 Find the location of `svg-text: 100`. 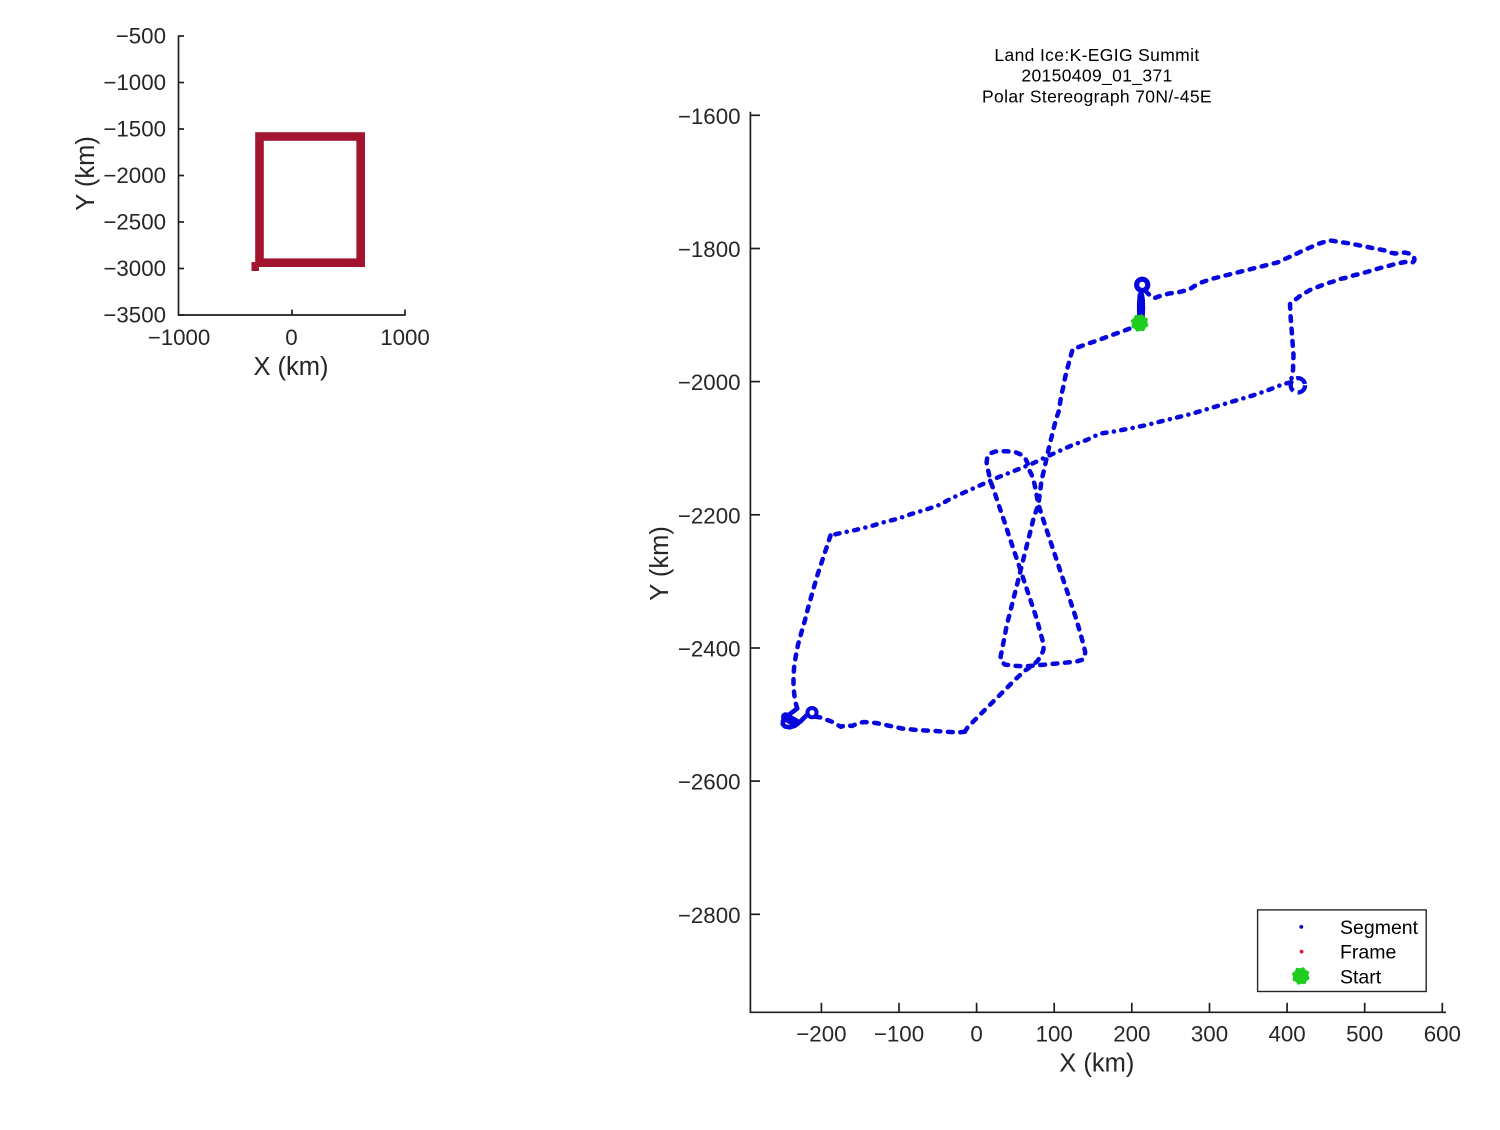

svg-text: 100 is located at coordinates (1054, 1034).